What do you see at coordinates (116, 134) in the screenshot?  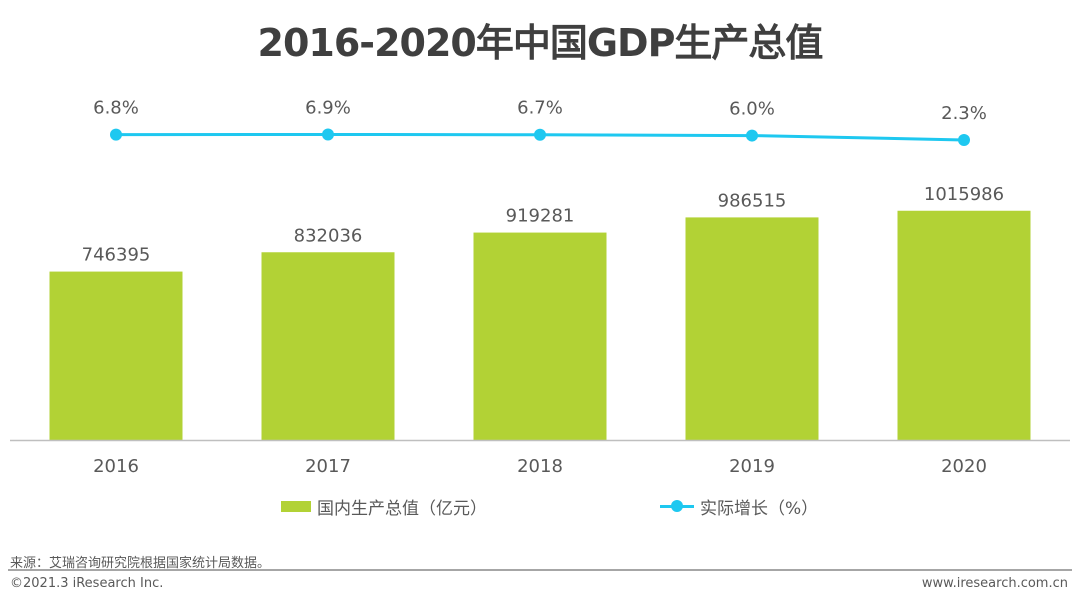 I see `growth-point-2016` at bounding box center [116, 134].